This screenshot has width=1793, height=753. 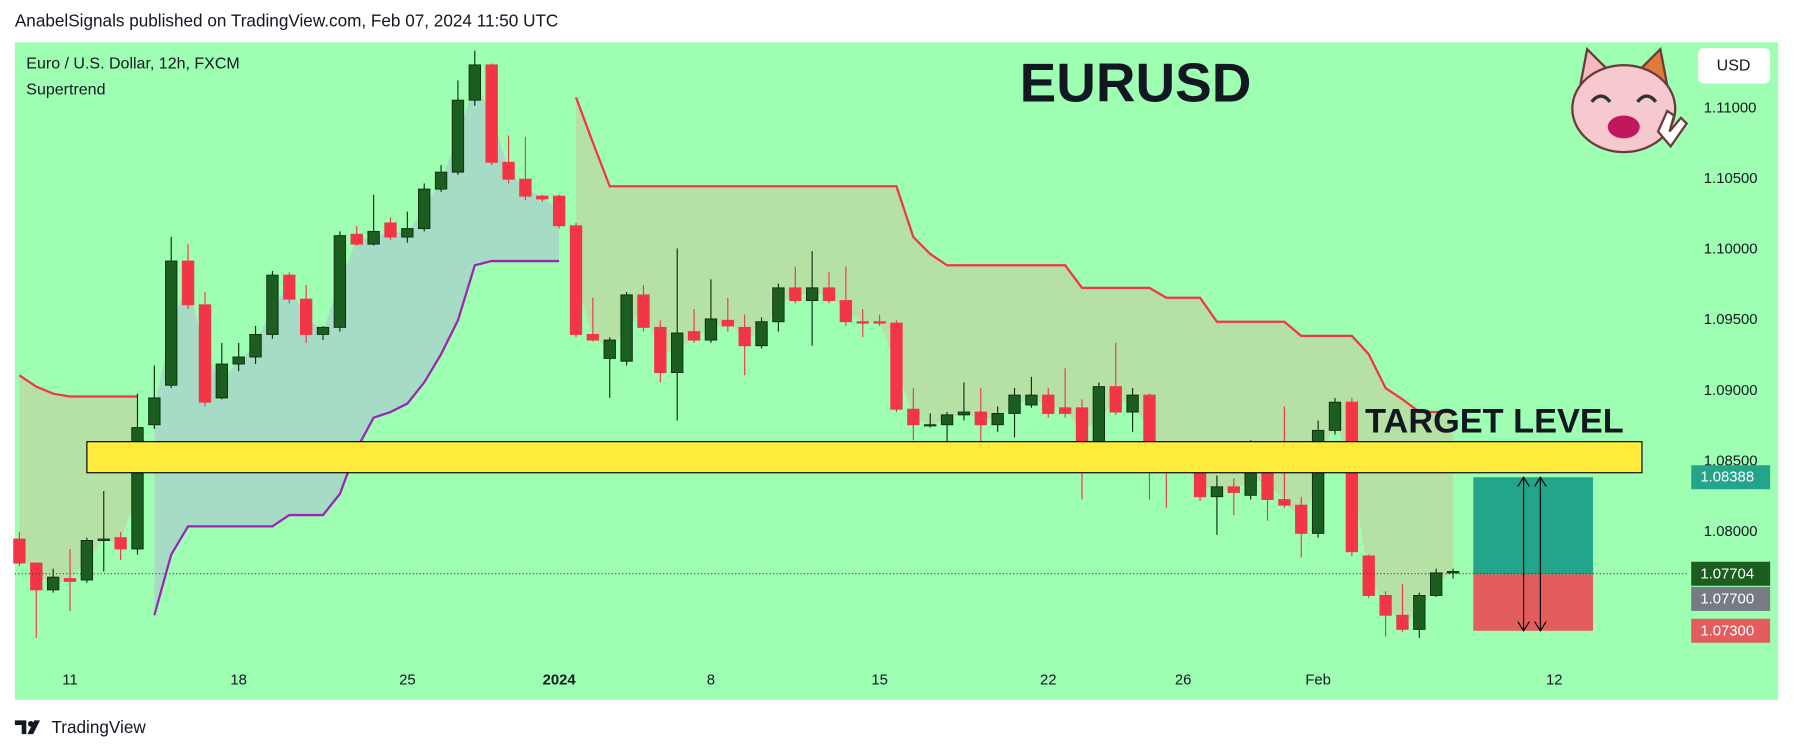 What do you see at coordinates (69, 680) in the screenshot?
I see `x-tick-label: 11` at bounding box center [69, 680].